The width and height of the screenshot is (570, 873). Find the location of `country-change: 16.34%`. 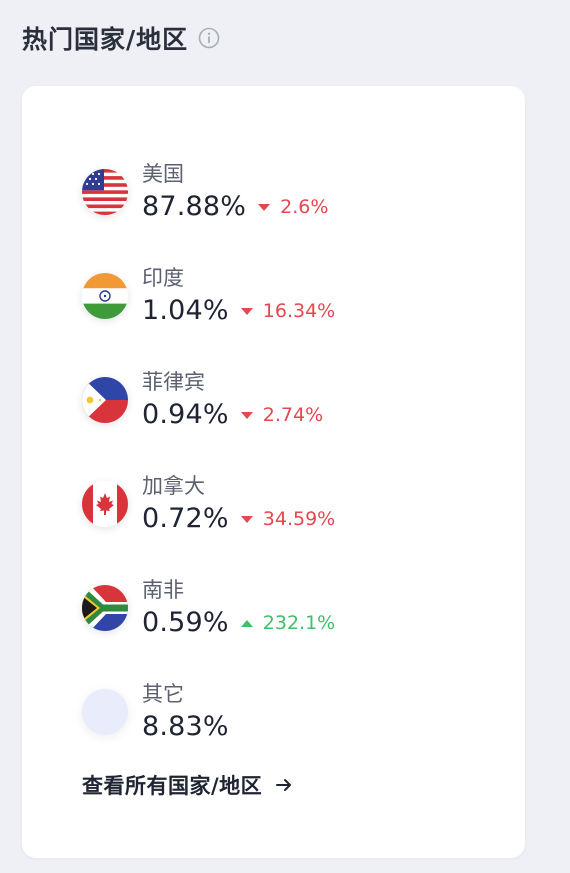

country-change: 16.34% is located at coordinates (299, 311).